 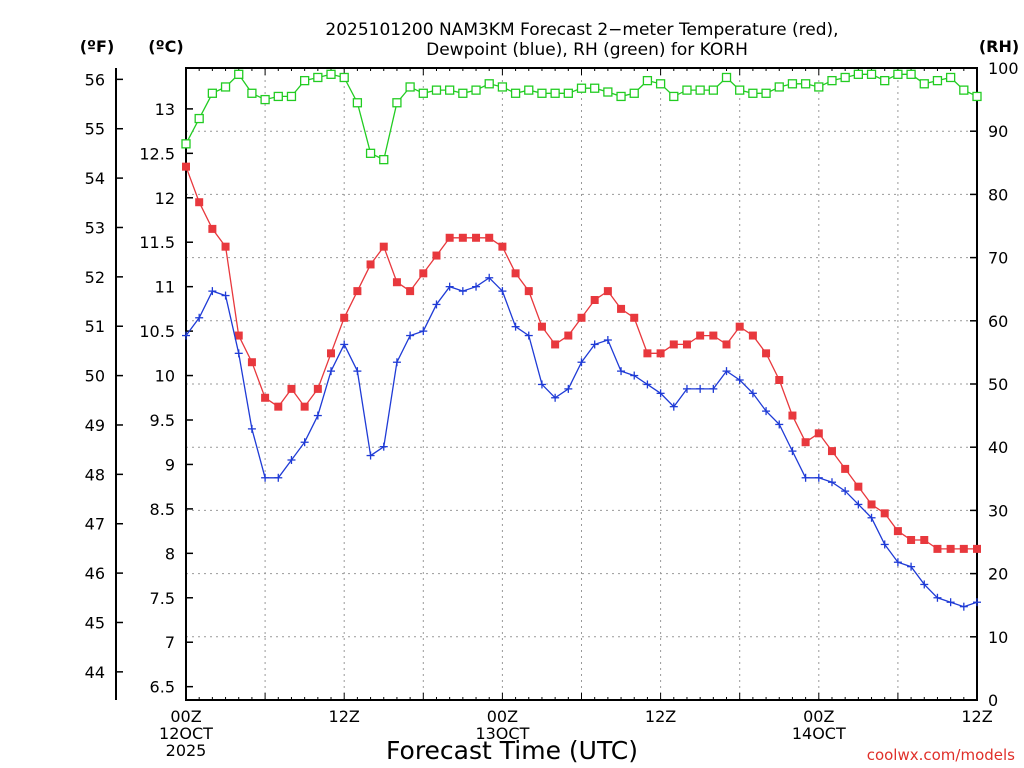 What do you see at coordinates (998, 574) in the screenshot?
I see `rh-tick-label: 20` at bounding box center [998, 574].